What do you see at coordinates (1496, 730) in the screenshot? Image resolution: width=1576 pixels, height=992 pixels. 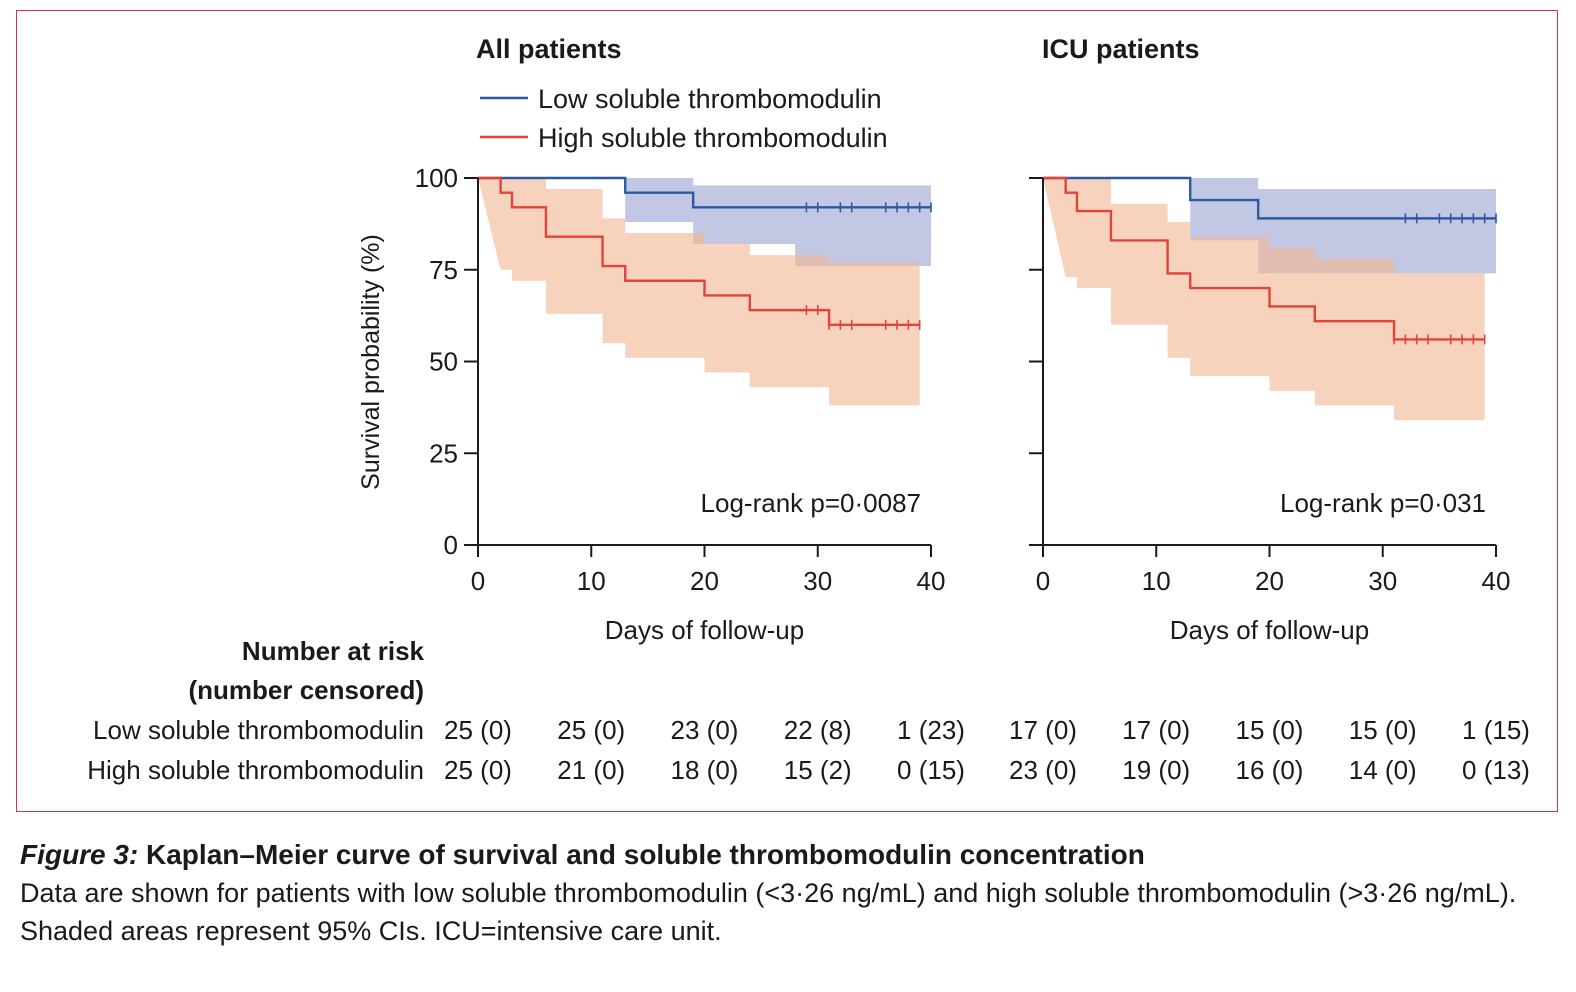 I see `risk-cell-low: 1 (15)` at bounding box center [1496, 730].